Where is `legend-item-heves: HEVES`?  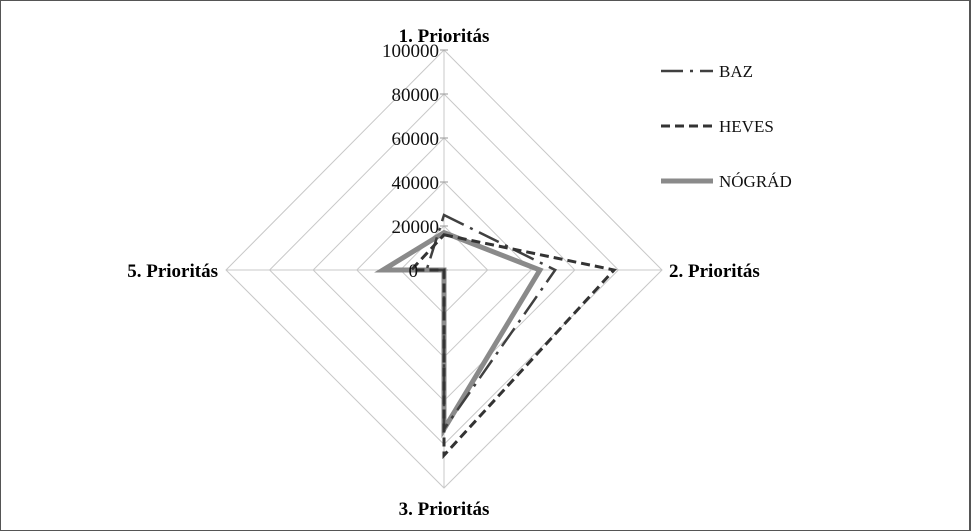 legend-item-heves: HEVES is located at coordinates (717, 126).